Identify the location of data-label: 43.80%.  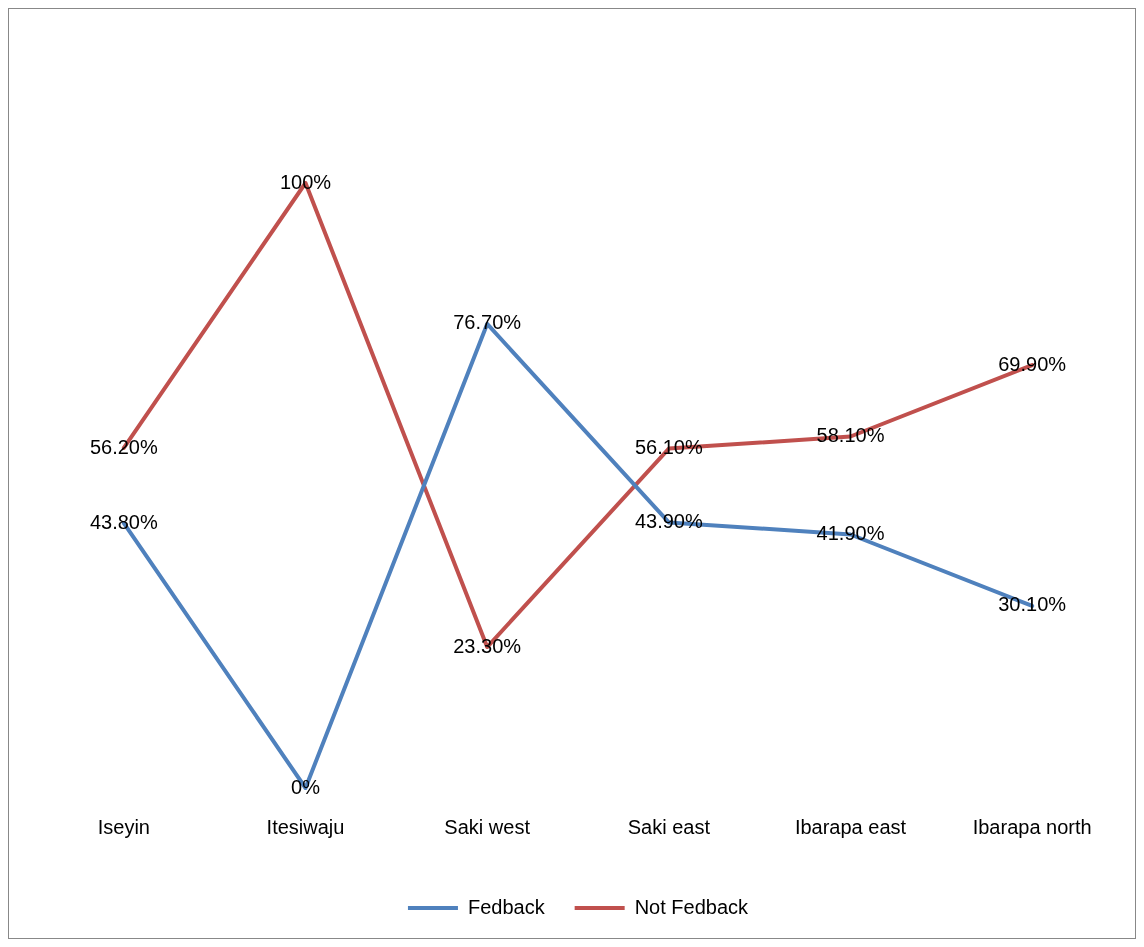
(123, 521).